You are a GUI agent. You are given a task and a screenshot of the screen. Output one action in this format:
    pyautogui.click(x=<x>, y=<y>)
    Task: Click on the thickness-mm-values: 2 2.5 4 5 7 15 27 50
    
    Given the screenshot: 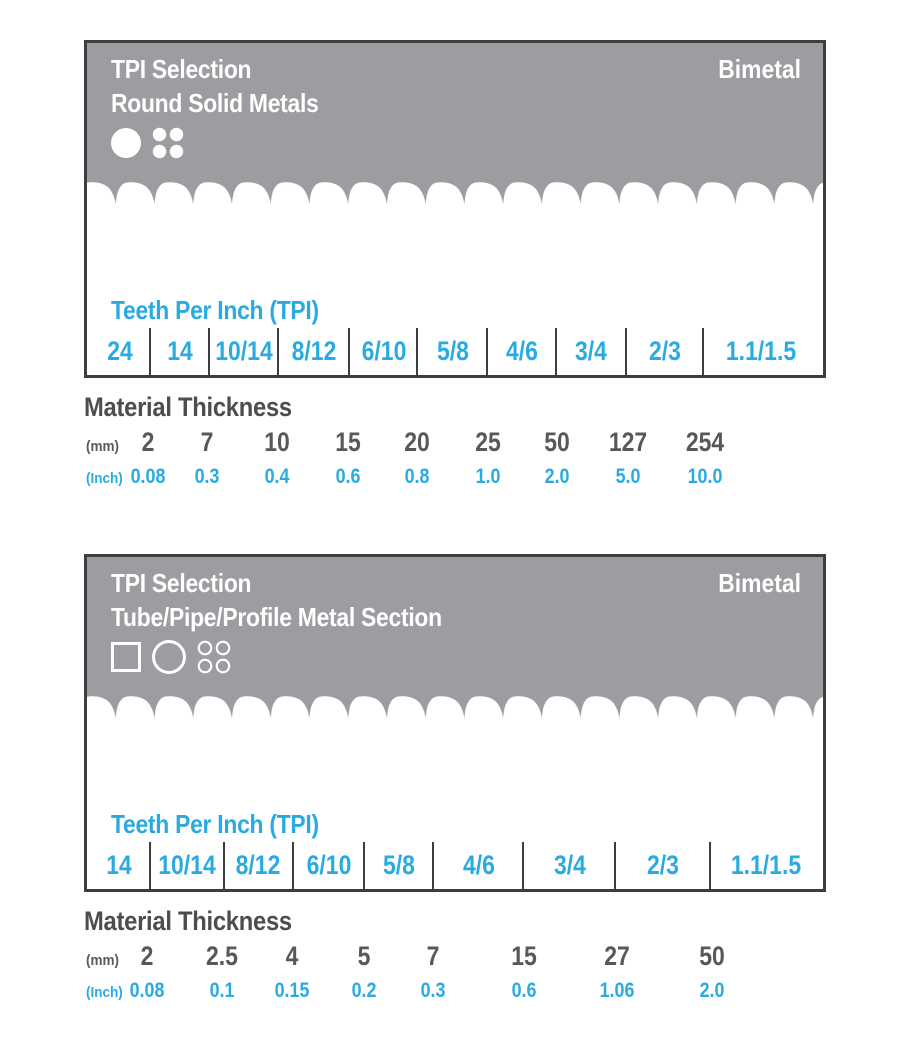 What is the action you would take?
    pyautogui.click(x=455, y=956)
    